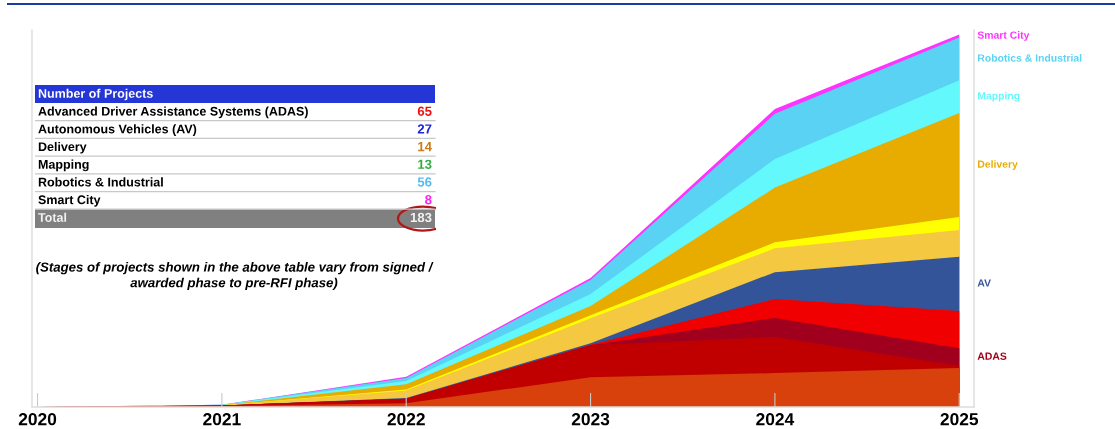 This screenshot has width=1115, height=429. What do you see at coordinates (52, 217) in the screenshot?
I see `category-label: Total` at bounding box center [52, 217].